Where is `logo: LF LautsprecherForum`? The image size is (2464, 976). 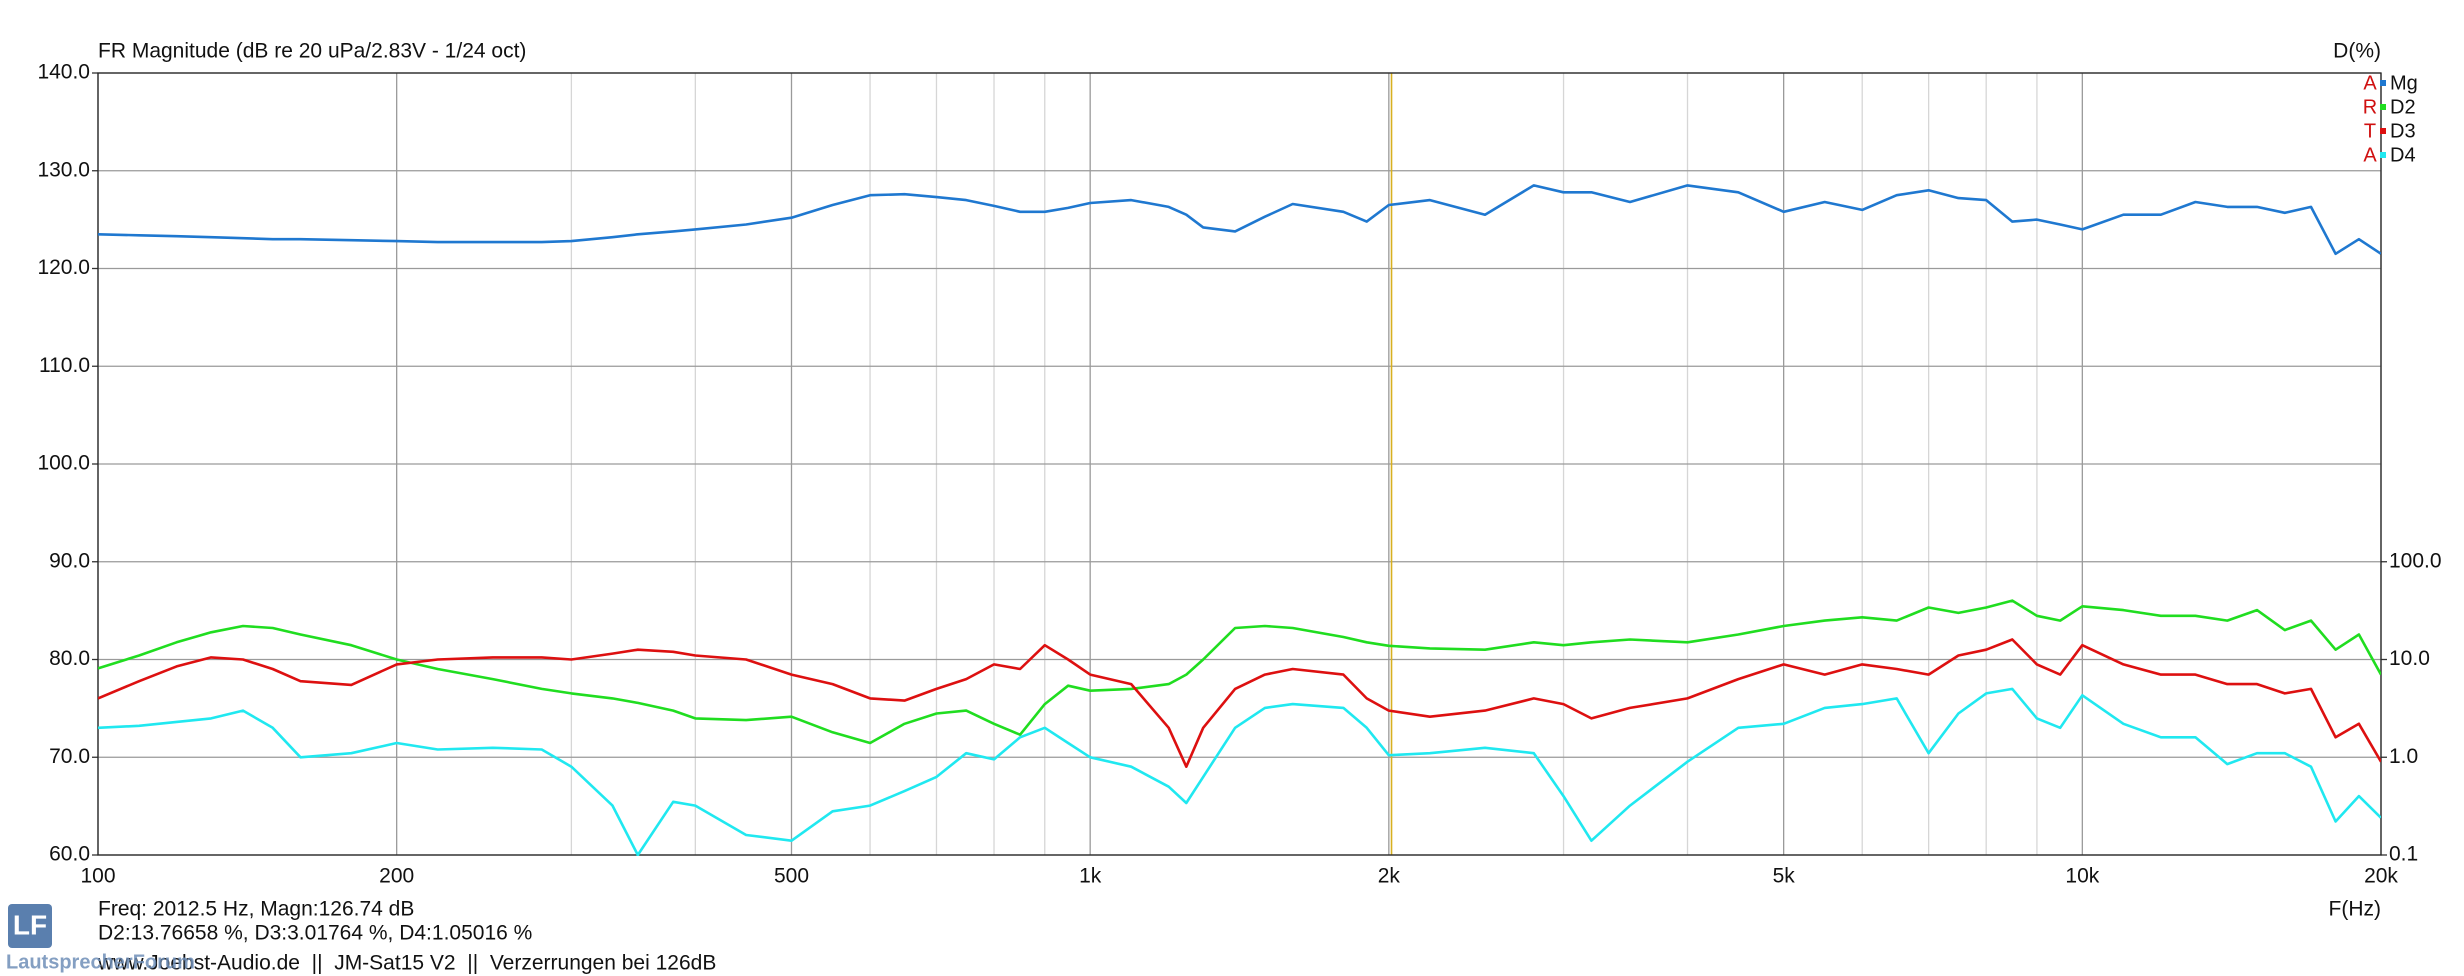
logo: LF LautsprecherForum is located at coordinates (100, 938).